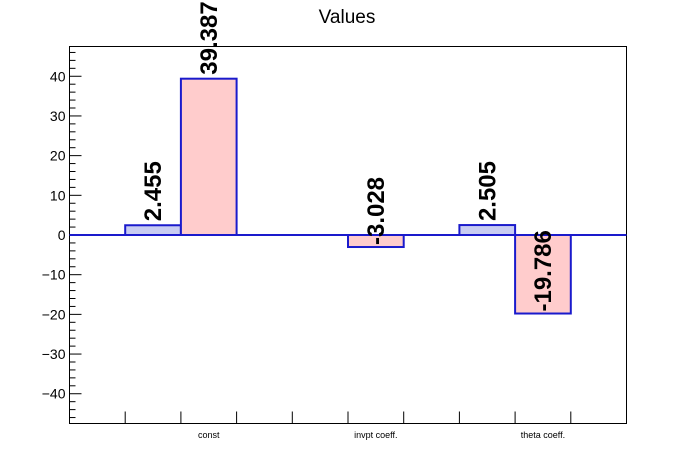  Describe the element at coordinates (347, 17) in the screenshot. I see `chart-title: Values` at that location.